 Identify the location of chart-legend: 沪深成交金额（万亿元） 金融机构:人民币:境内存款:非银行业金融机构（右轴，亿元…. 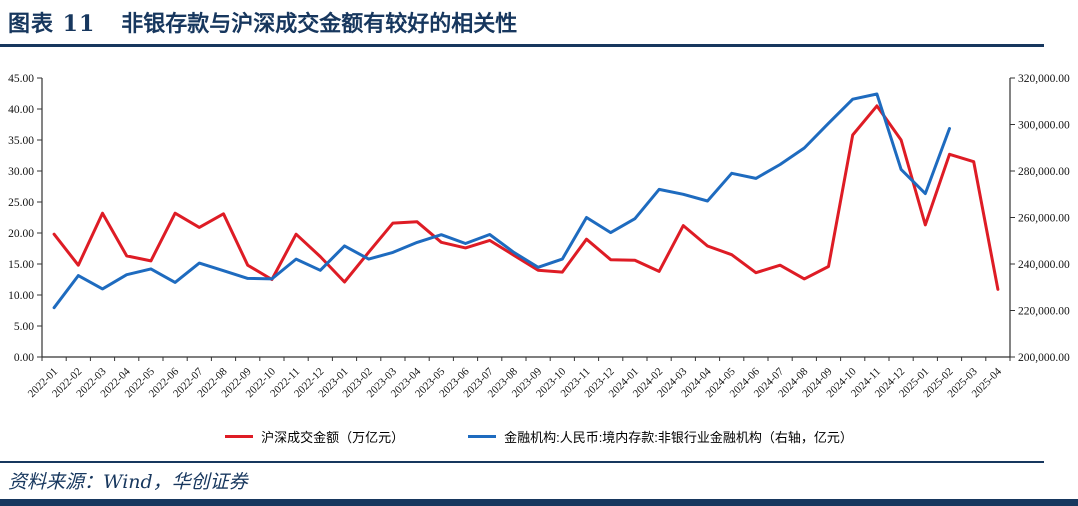
(539, 436).